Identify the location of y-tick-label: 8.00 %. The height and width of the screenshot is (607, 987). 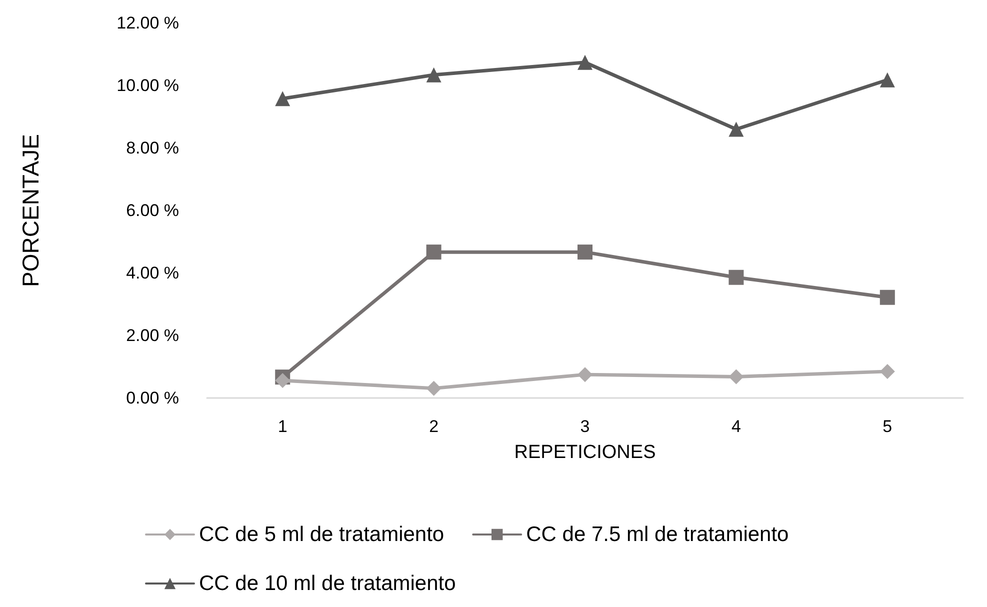
(152, 148).